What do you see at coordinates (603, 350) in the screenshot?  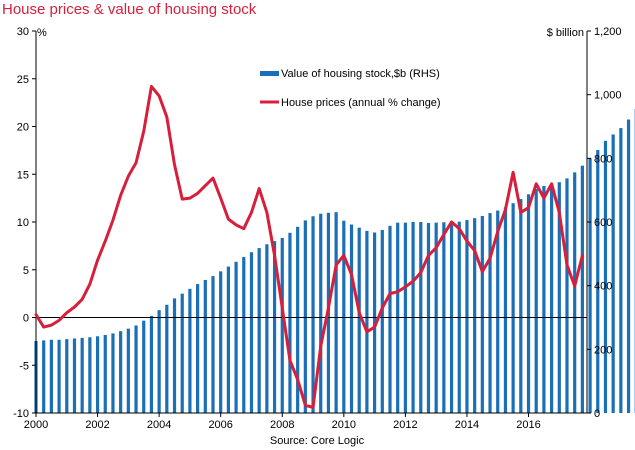 I see `right-tick-label: 200` at bounding box center [603, 350].